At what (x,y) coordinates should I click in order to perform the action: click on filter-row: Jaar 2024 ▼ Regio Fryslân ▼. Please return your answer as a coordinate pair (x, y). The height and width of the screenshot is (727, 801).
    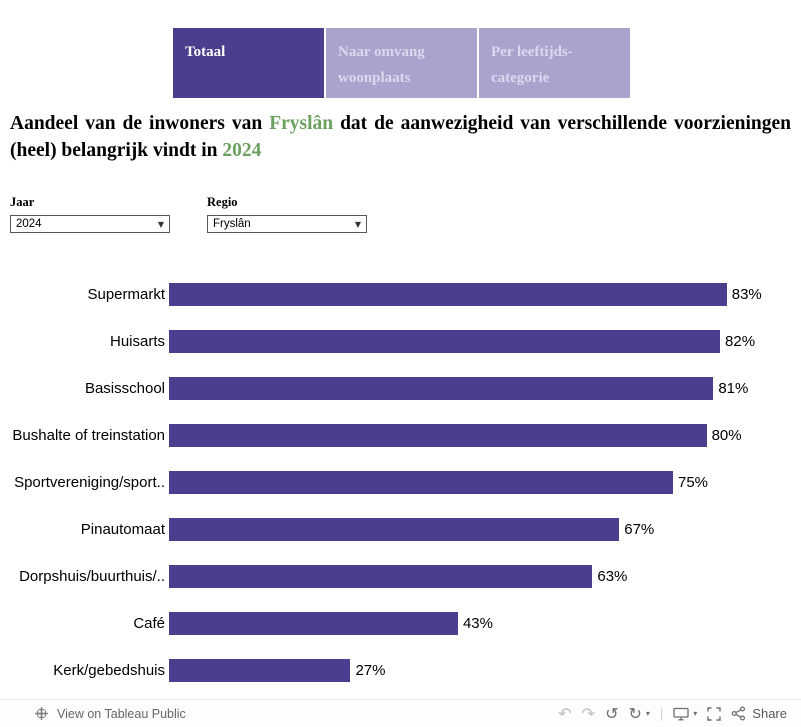
    Looking at the image, I should click on (188, 214).